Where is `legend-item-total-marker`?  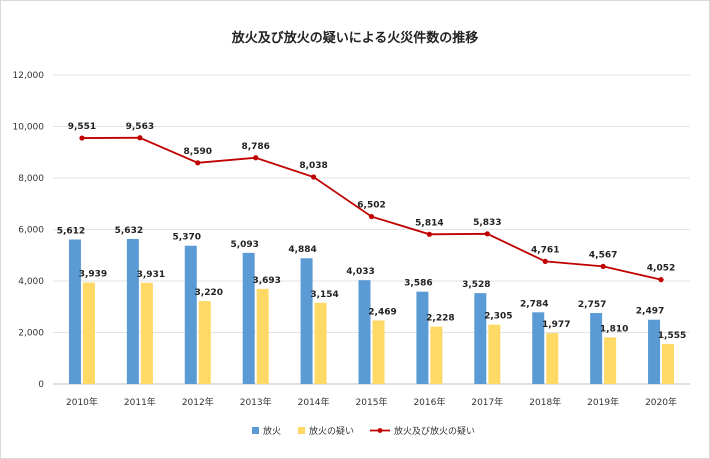
legend-item-total-marker is located at coordinates (380, 430).